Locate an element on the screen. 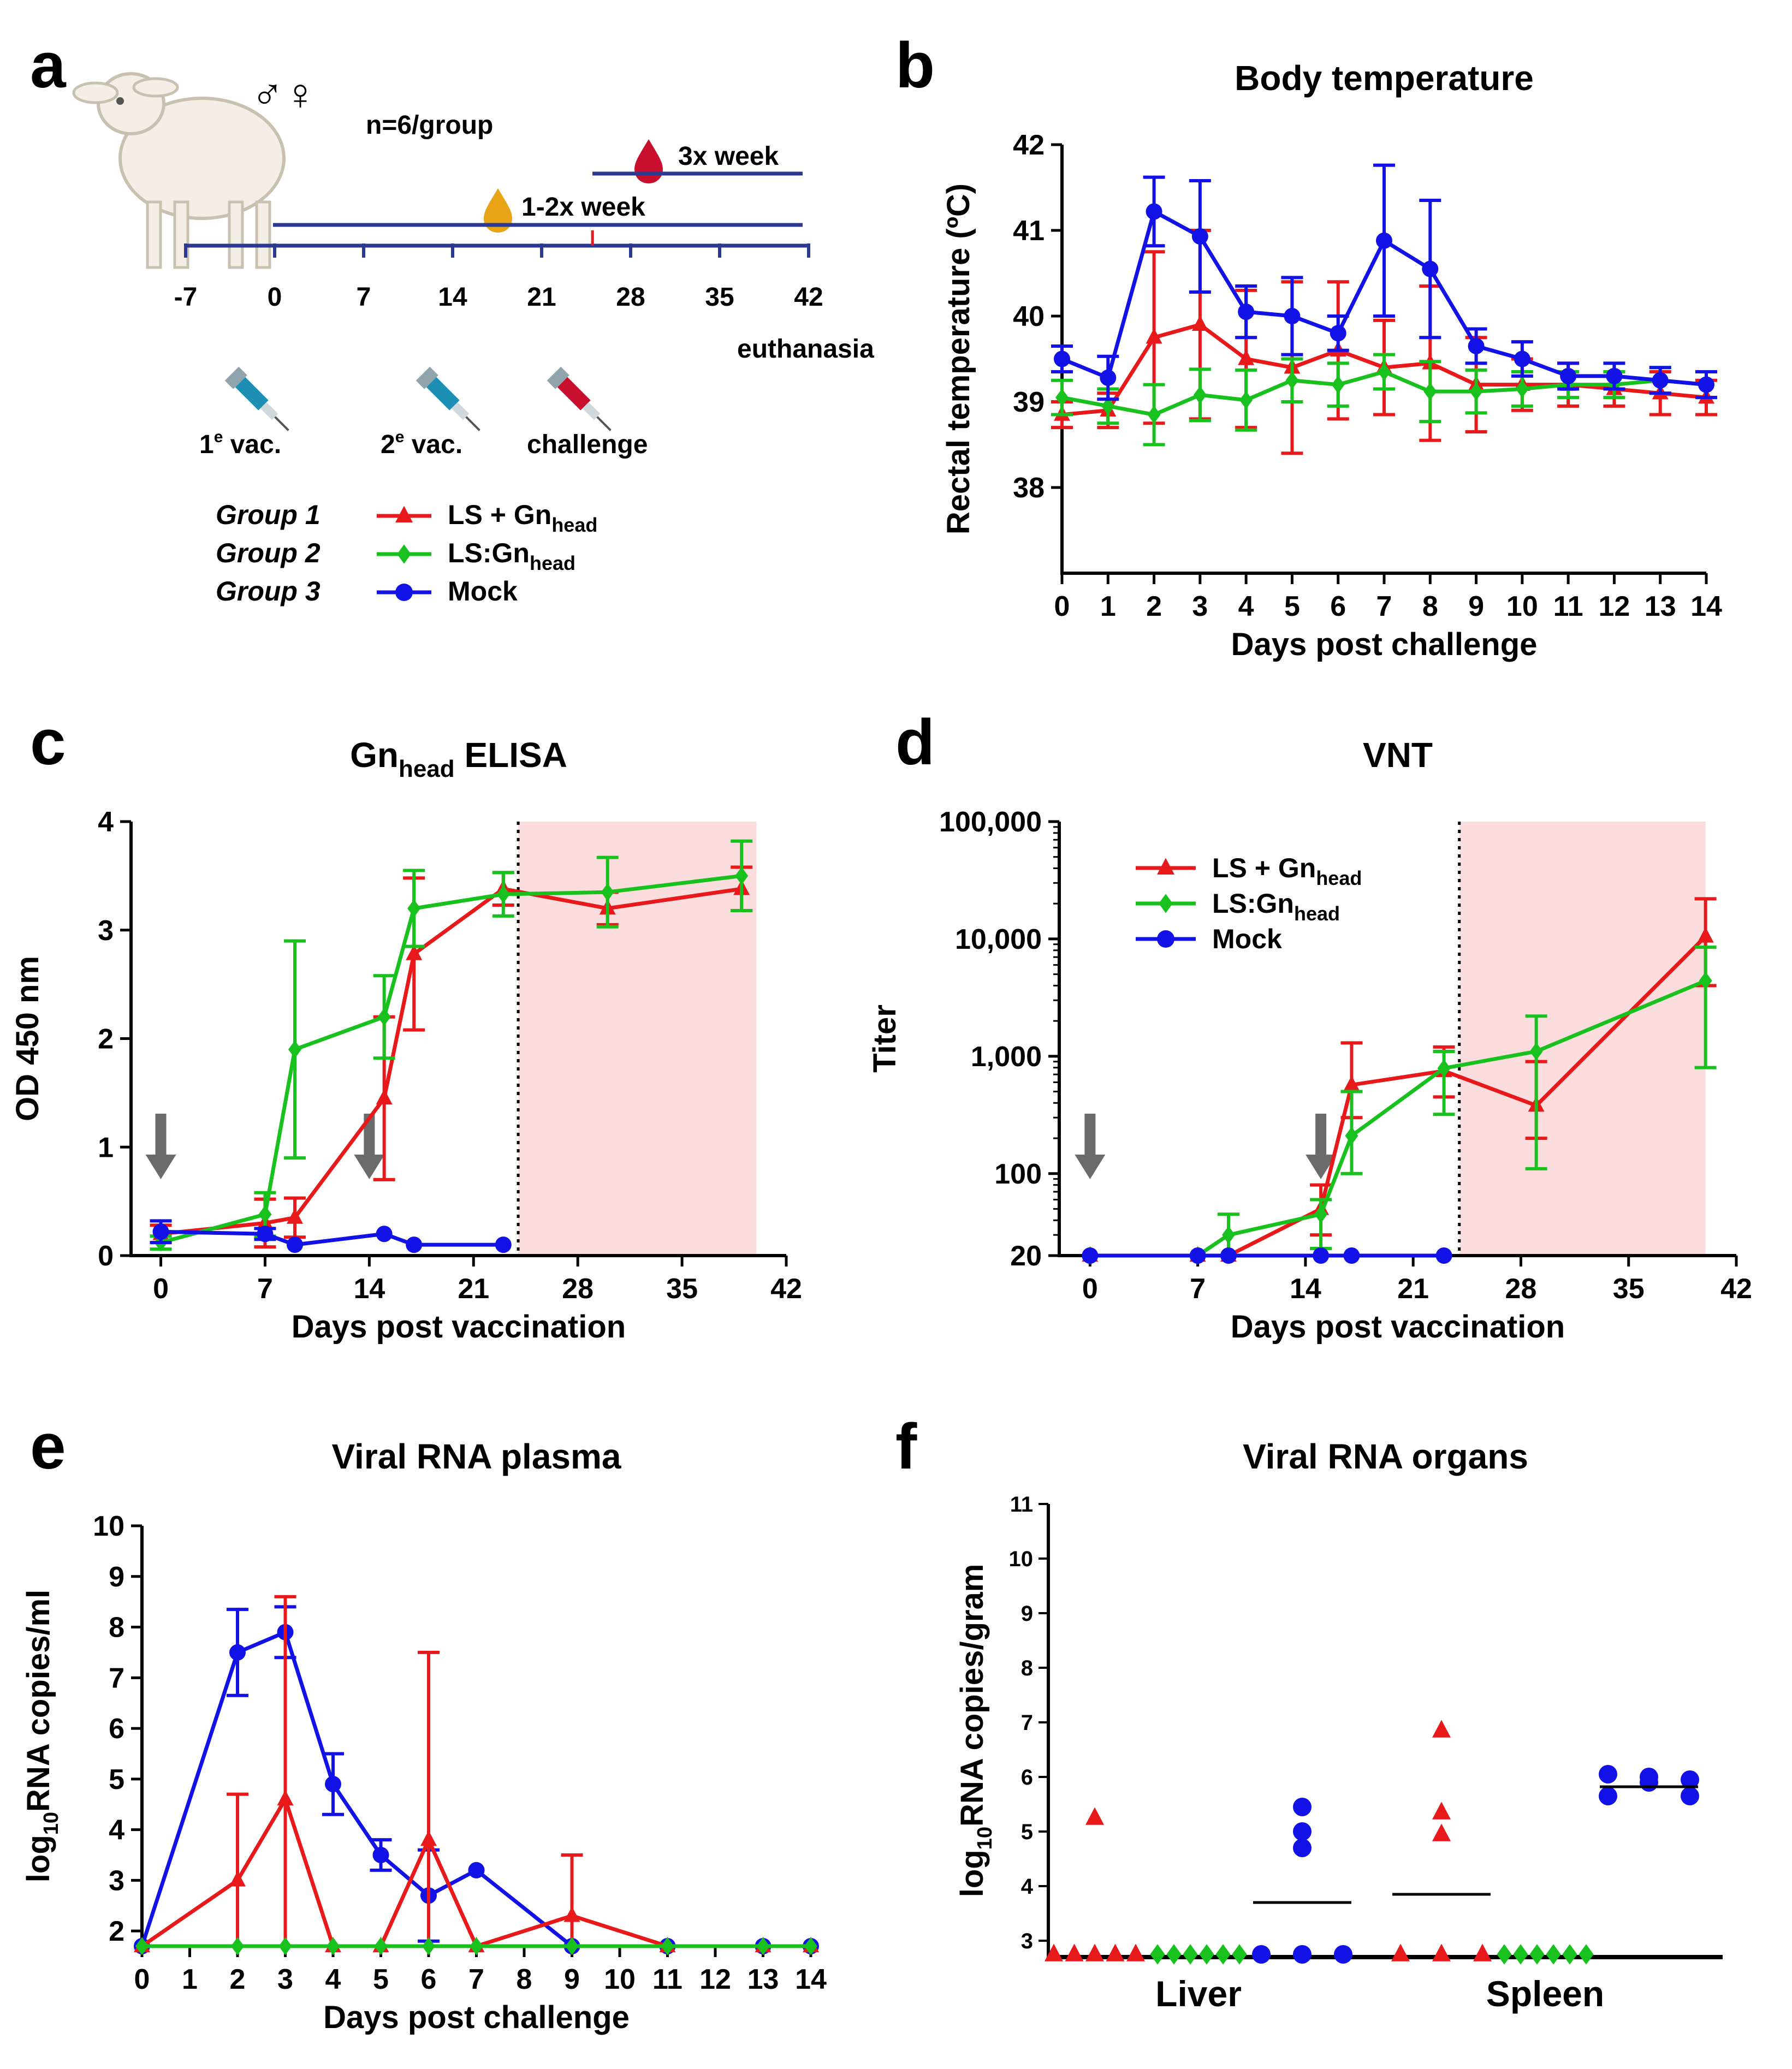 This screenshot has width=1792, height=2069. event-1-number: 1 is located at coordinates (206, 445).